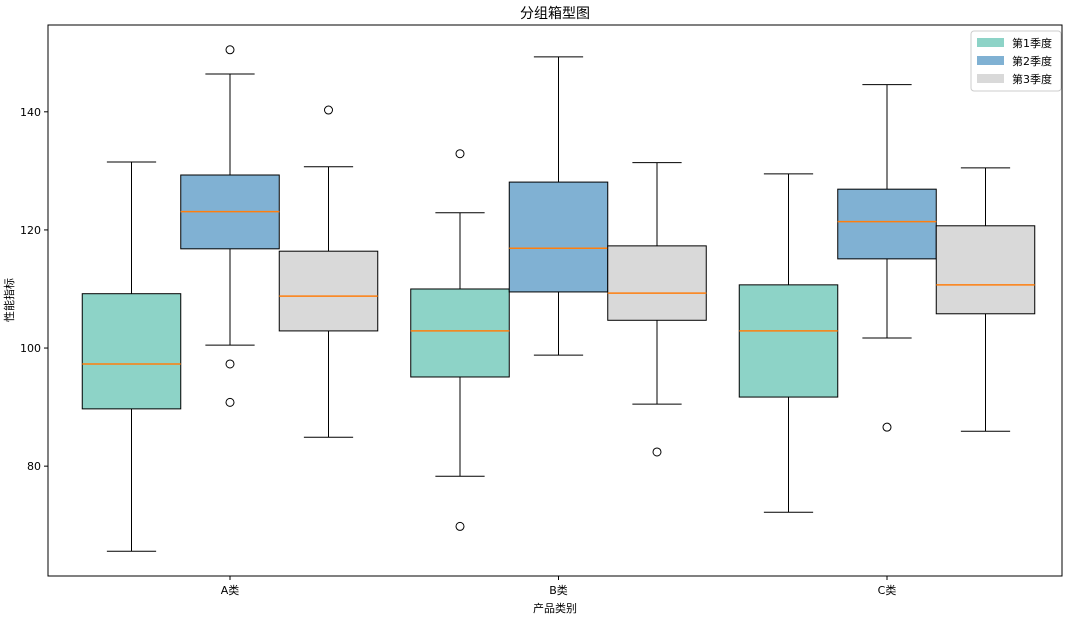 This screenshot has width=1080, height=618. I want to click on y-axis-label: 性能指标, so click(9, 300).